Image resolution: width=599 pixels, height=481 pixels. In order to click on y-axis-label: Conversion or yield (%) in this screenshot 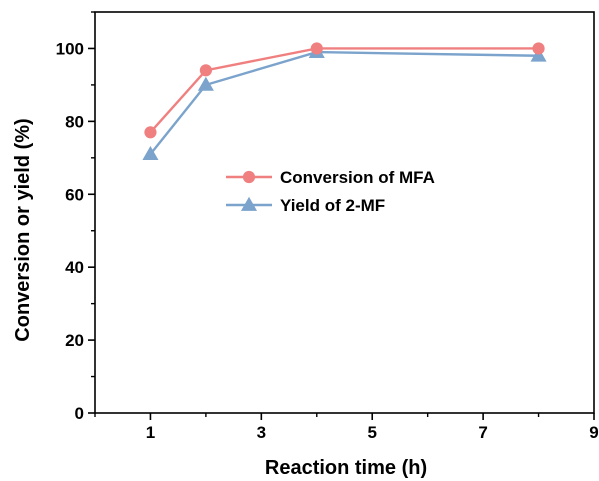, I will do `click(23, 229)`.